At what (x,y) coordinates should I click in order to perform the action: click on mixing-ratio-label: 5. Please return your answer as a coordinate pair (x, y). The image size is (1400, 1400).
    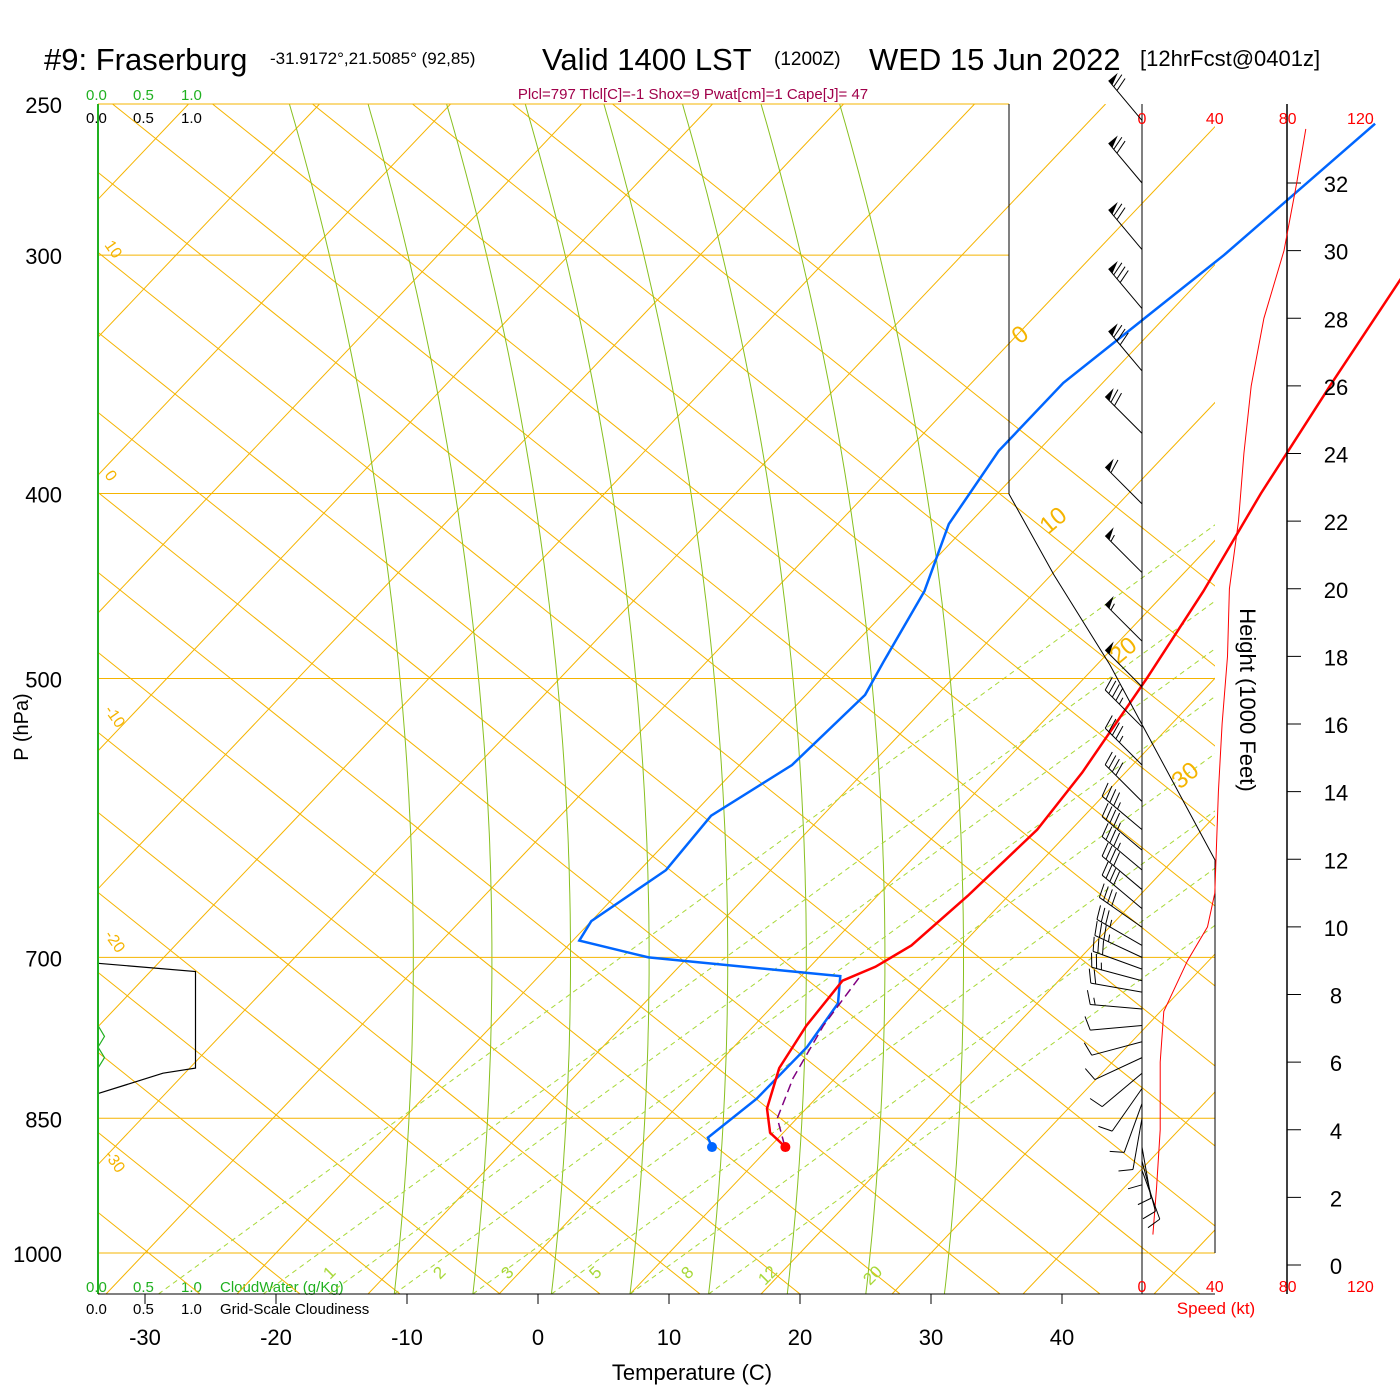
    Looking at the image, I should click on (595, 1273).